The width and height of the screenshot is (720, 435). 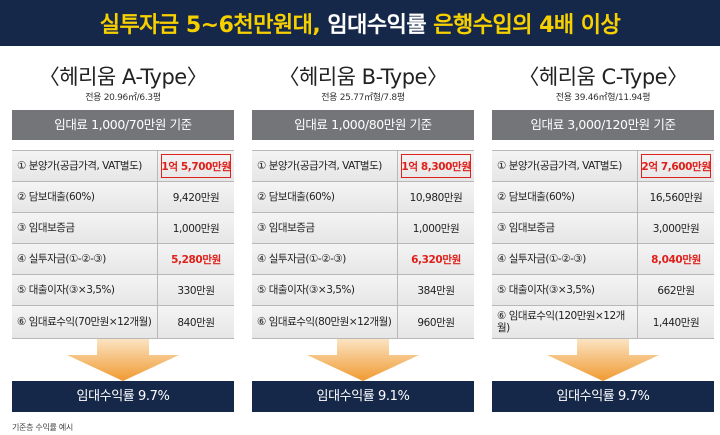 What do you see at coordinates (196, 197) in the screenshot?
I see `row-value: 9,420만원` at bounding box center [196, 197].